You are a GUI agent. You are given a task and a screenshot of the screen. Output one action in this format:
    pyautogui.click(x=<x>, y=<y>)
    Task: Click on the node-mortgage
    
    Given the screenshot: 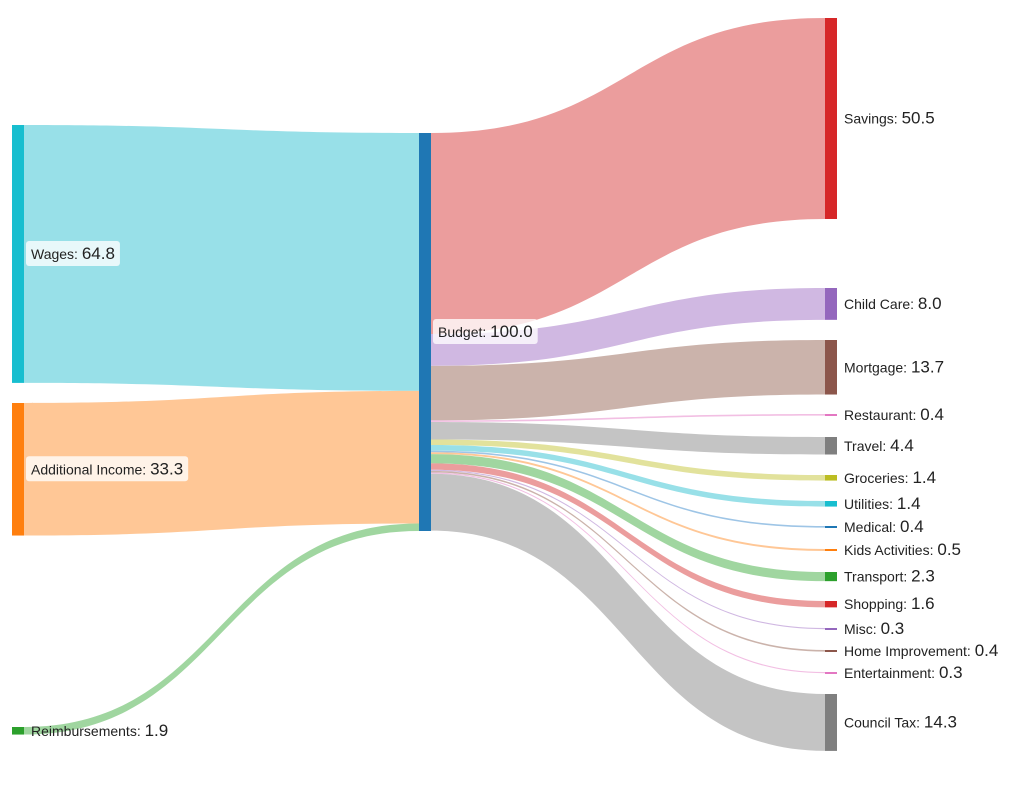 What is the action you would take?
    pyautogui.click(x=831, y=367)
    